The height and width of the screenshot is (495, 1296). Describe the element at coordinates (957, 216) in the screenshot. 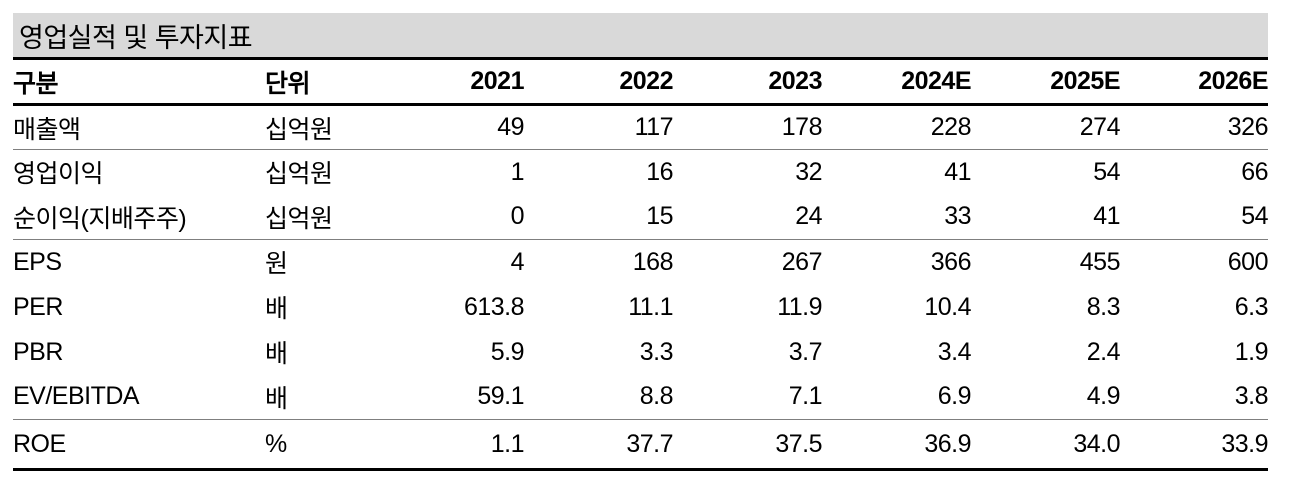

I see `row-value: 33` at that location.